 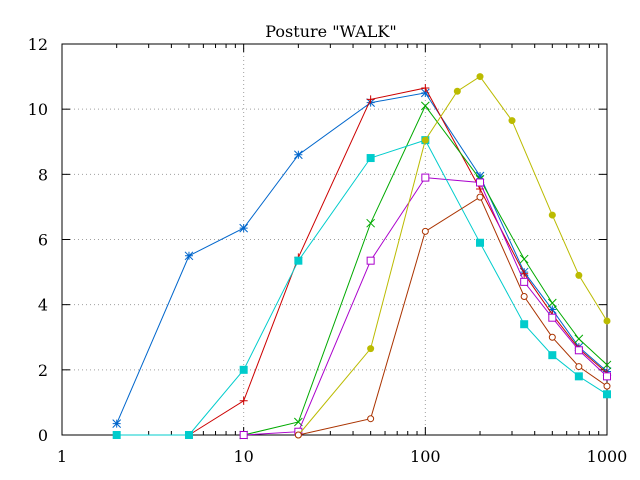 What do you see at coordinates (243, 456) in the screenshot?
I see `x-tick-label: 10` at bounding box center [243, 456].